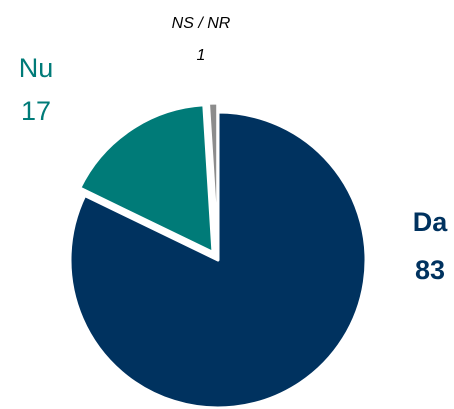 Image resolution: width=454 pixels, height=409 pixels. I want to click on slice-label: Nu, so click(36, 68).